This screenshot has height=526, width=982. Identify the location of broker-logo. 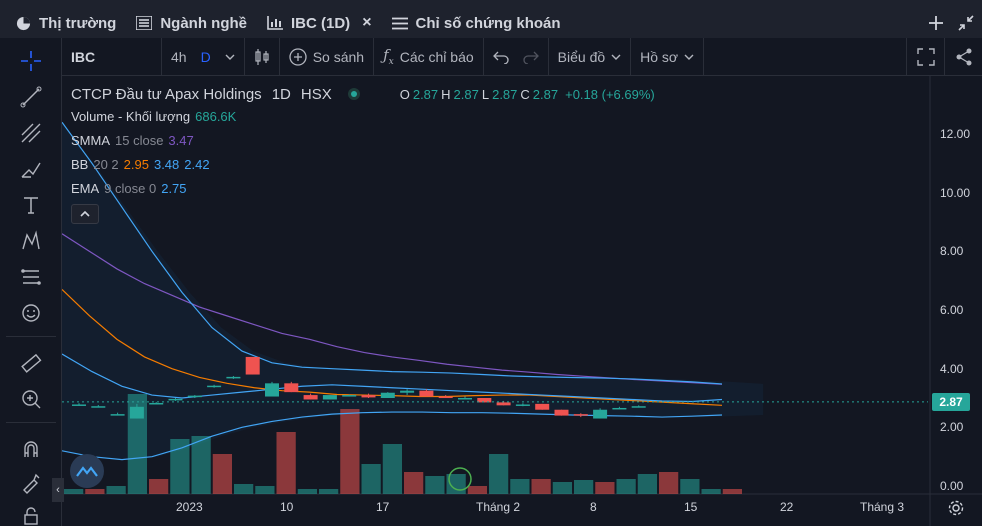
(87, 471).